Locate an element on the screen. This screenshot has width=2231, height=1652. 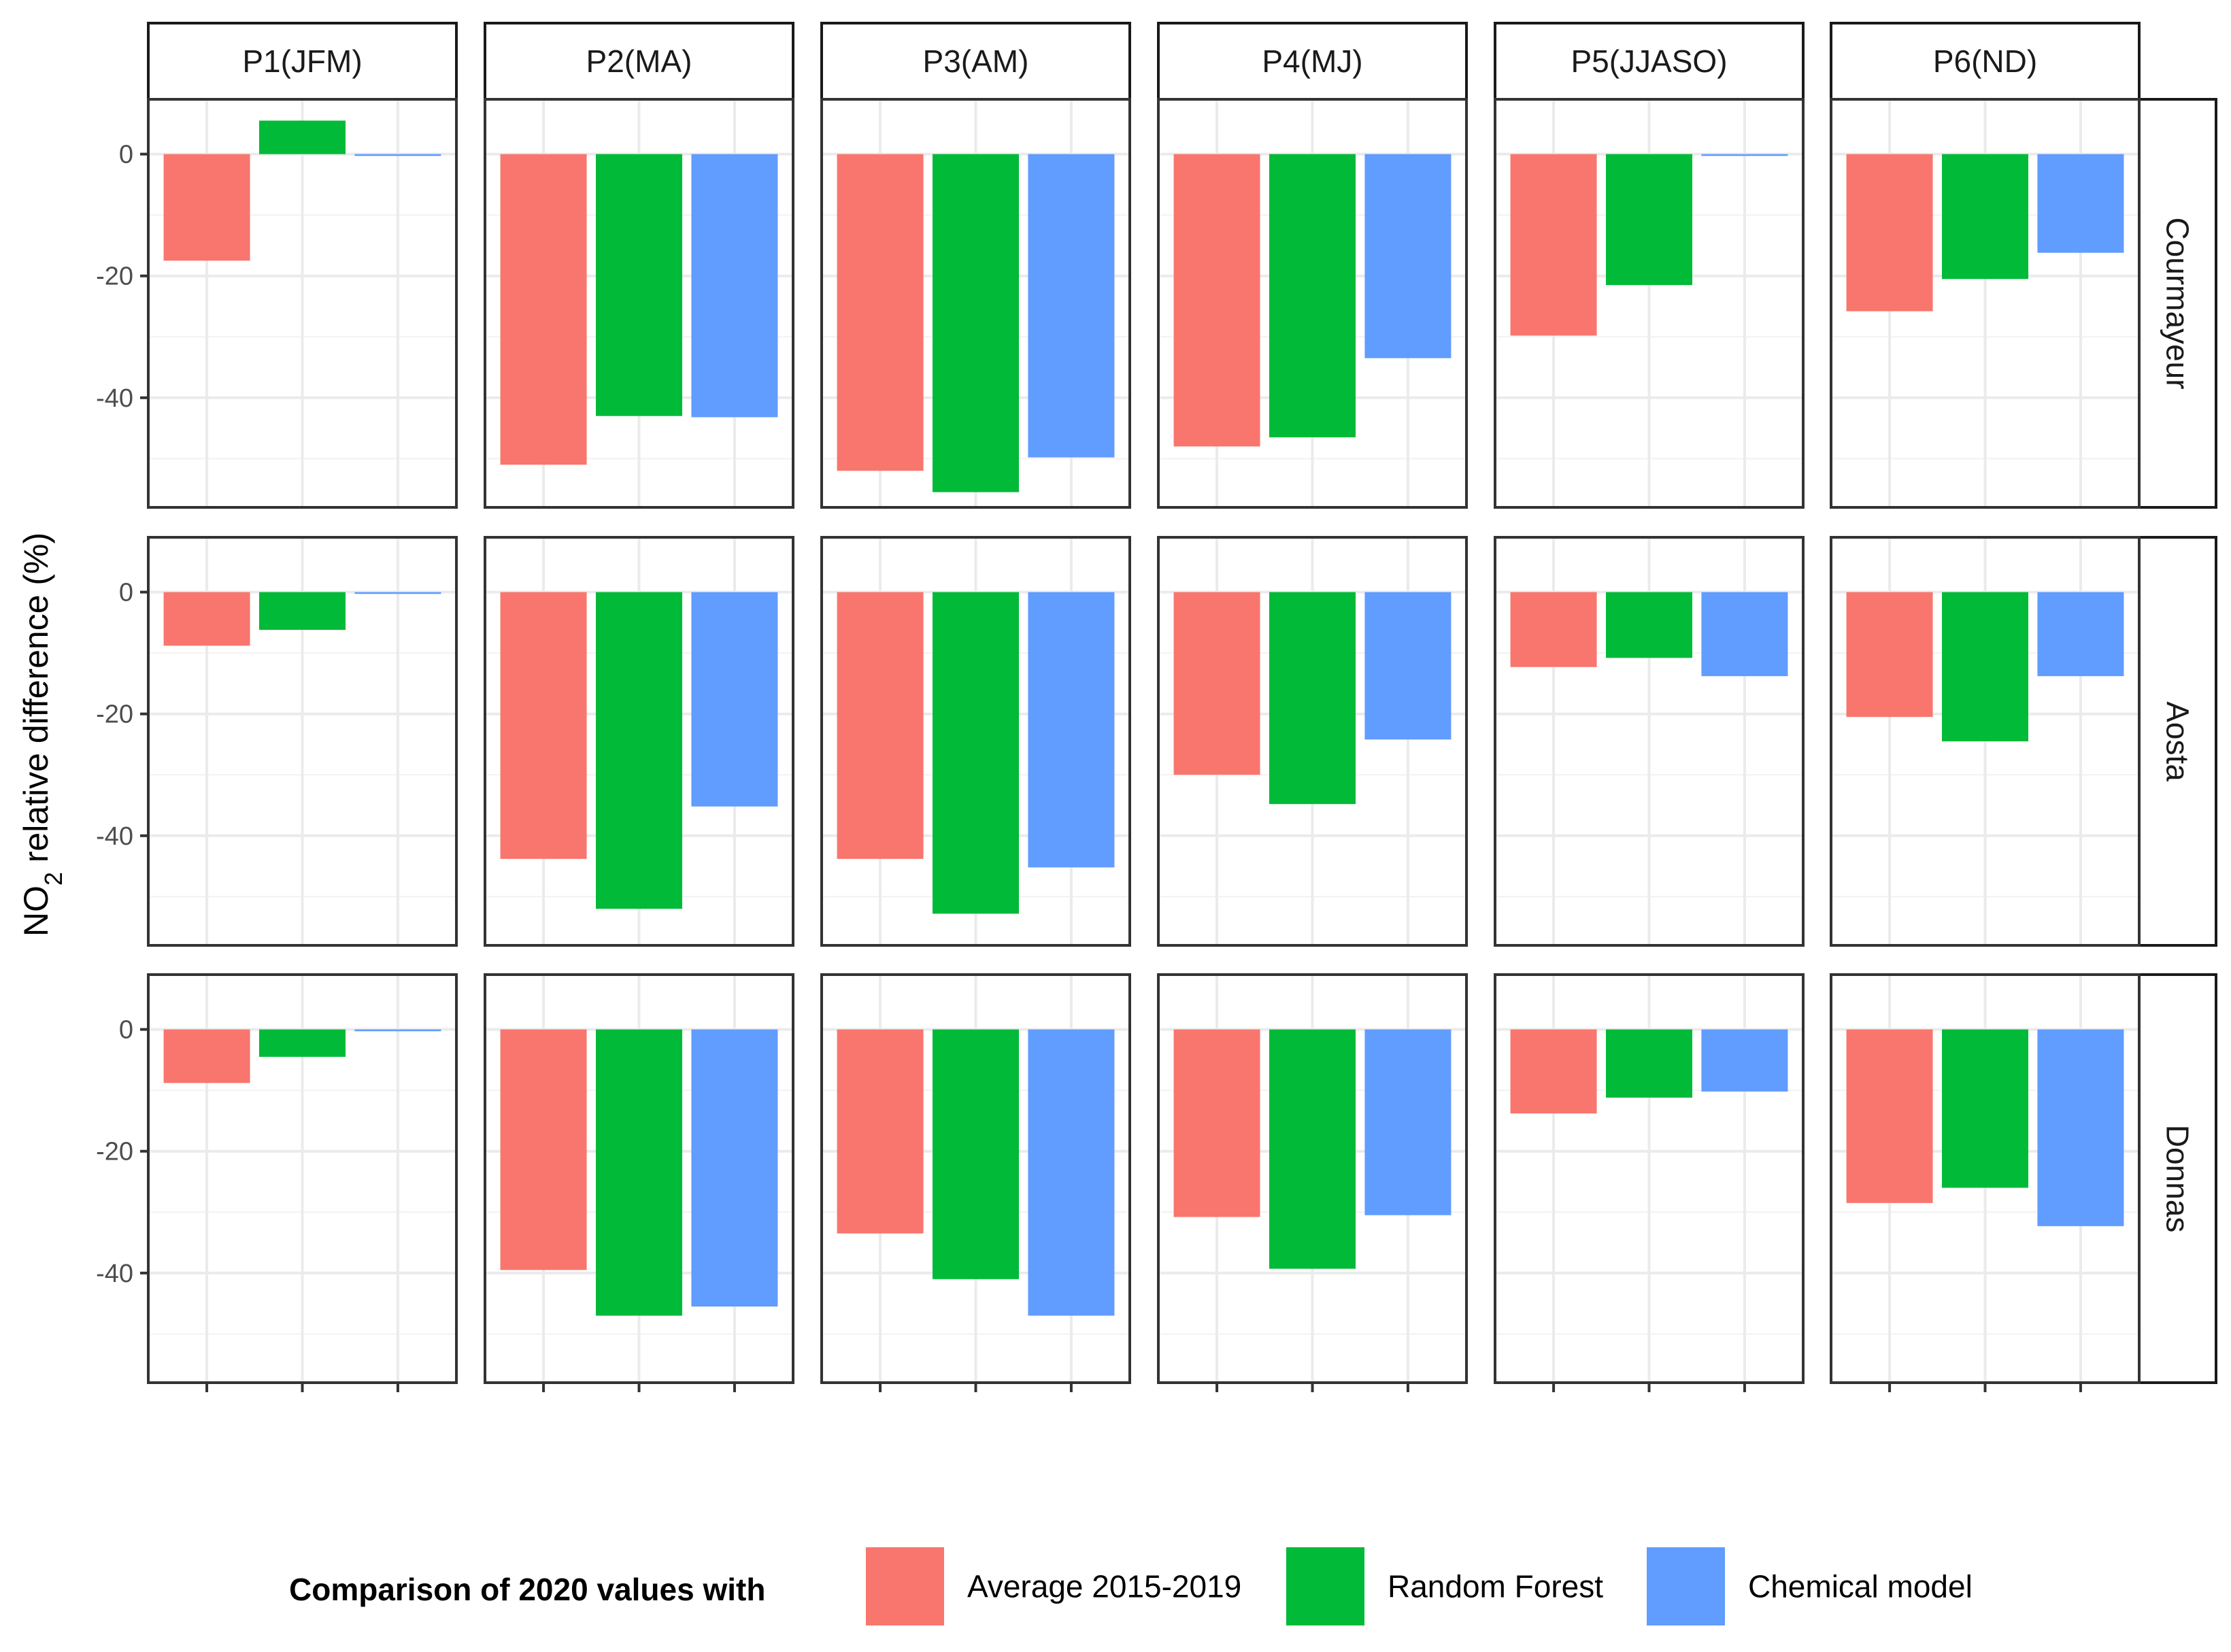
facet-strip-column-label: P1(JFM) is located at coordinates (302, 62).